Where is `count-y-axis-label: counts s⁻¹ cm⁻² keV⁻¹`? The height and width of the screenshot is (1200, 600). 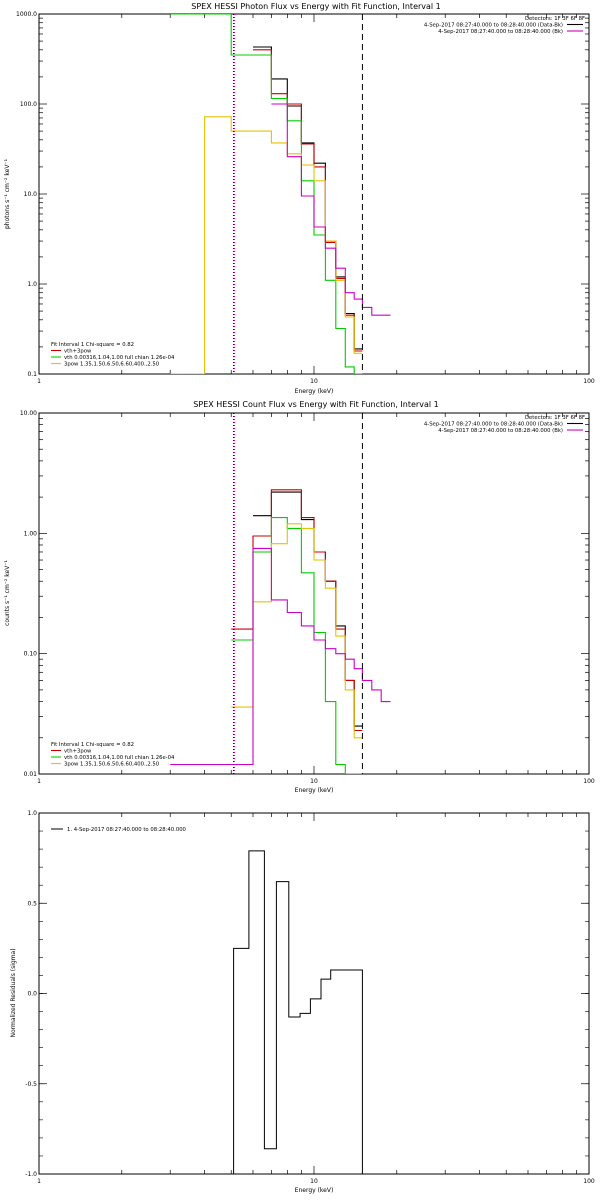
count-y-axis-label: counts s⁻¹ cm⁻² keV⁻¹ is located at coordinates (7, 593).